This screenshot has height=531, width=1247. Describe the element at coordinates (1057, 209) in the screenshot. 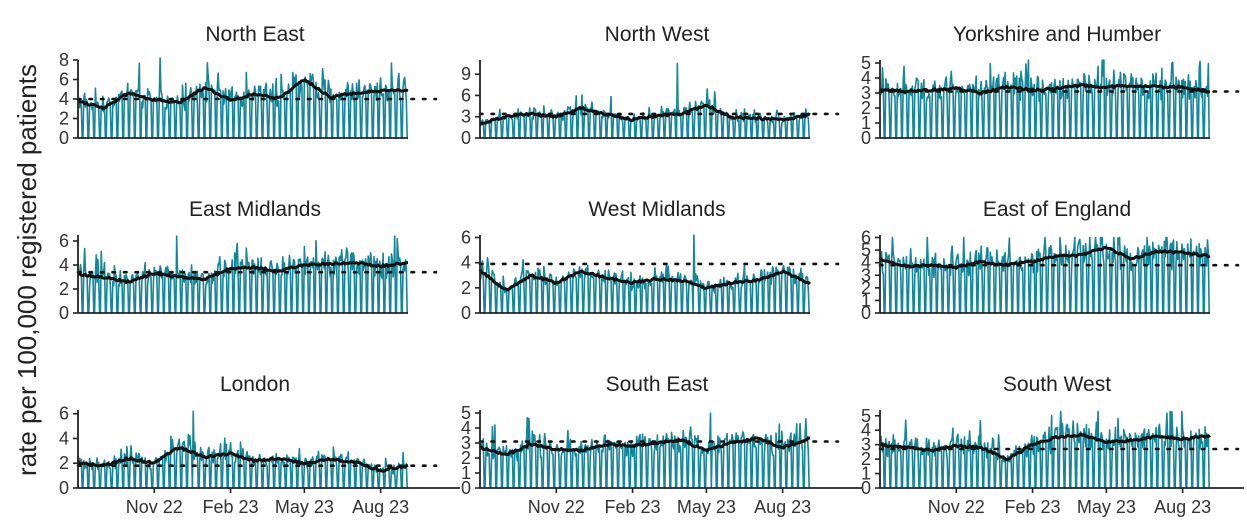

I see `panel-title: East of England` at that location.